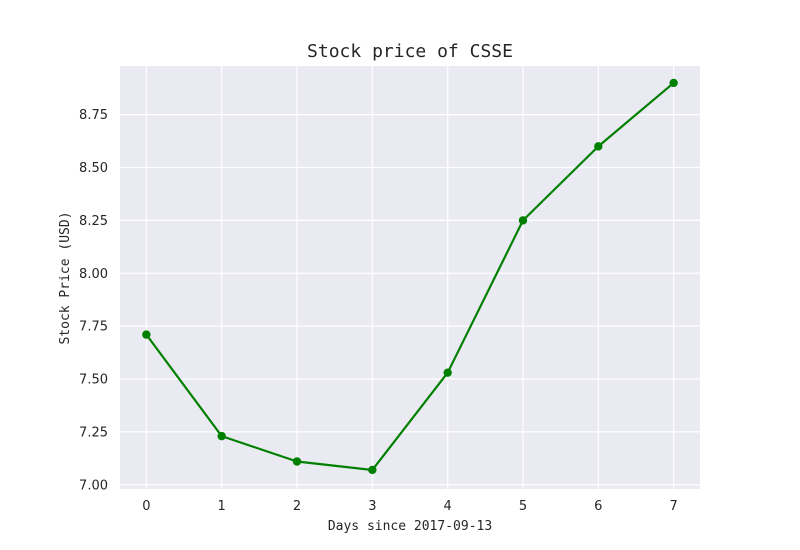  I want to click on x-tick-label: 0, so click(146, 506).